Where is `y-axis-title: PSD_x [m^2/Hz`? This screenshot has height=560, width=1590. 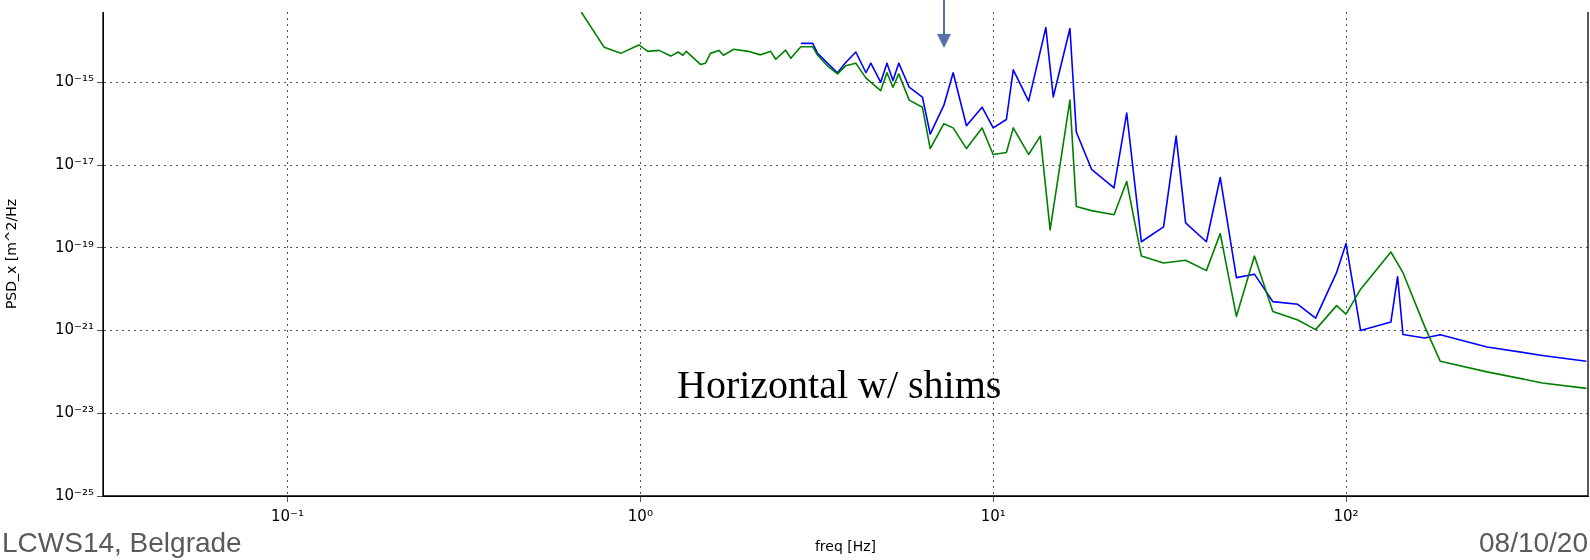
y-axis-title: PSD_x [m^2/Hz is located at coordinates (11, 254).